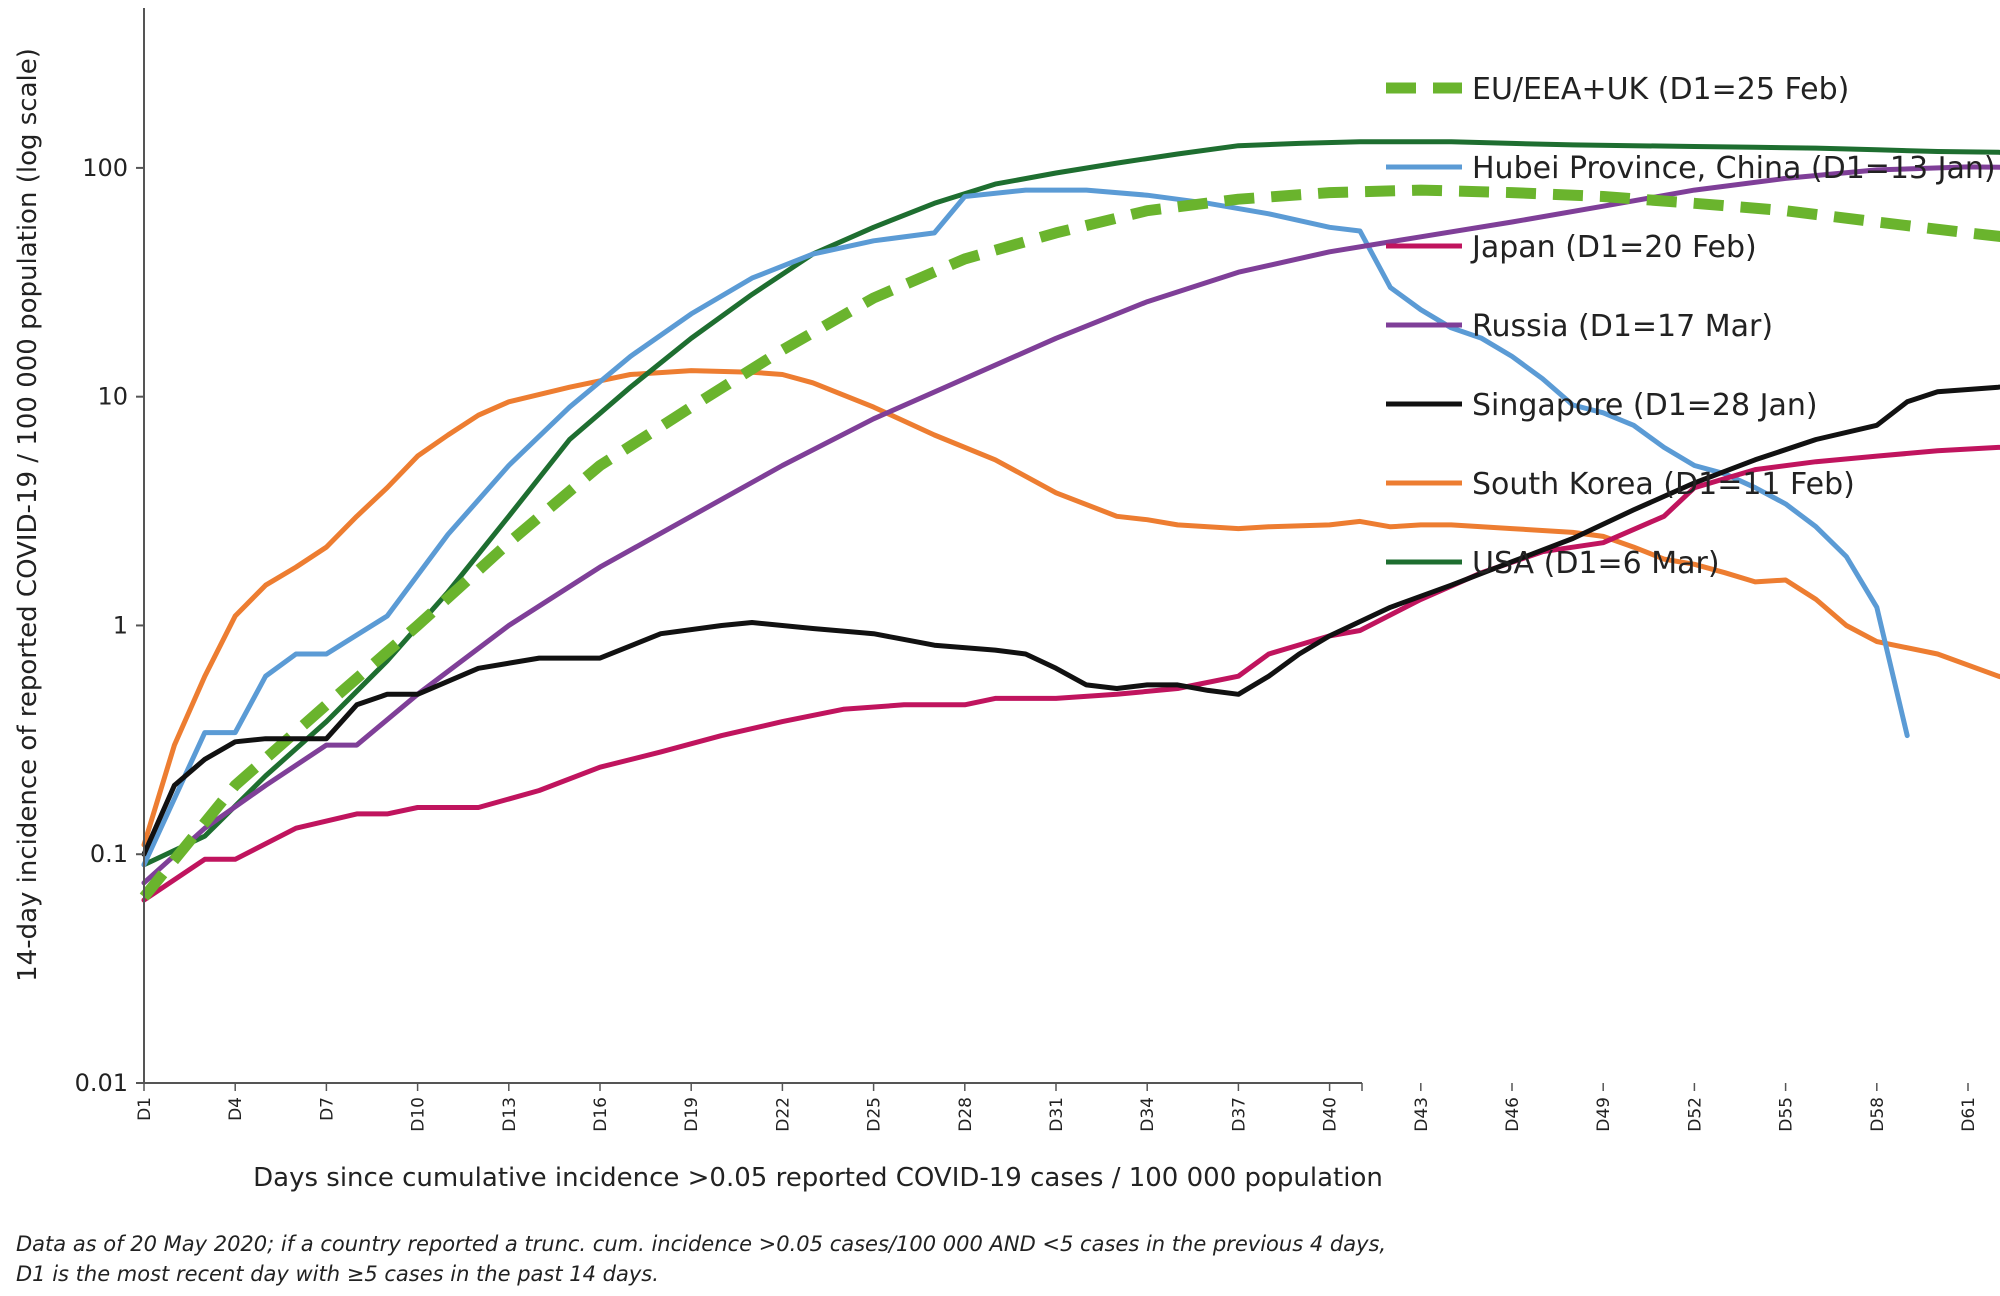  What do you see at coordinates (101, 1083) in the screenshot?
I see `y-tick-label: 0.01` at bounding box center [101, 1083].